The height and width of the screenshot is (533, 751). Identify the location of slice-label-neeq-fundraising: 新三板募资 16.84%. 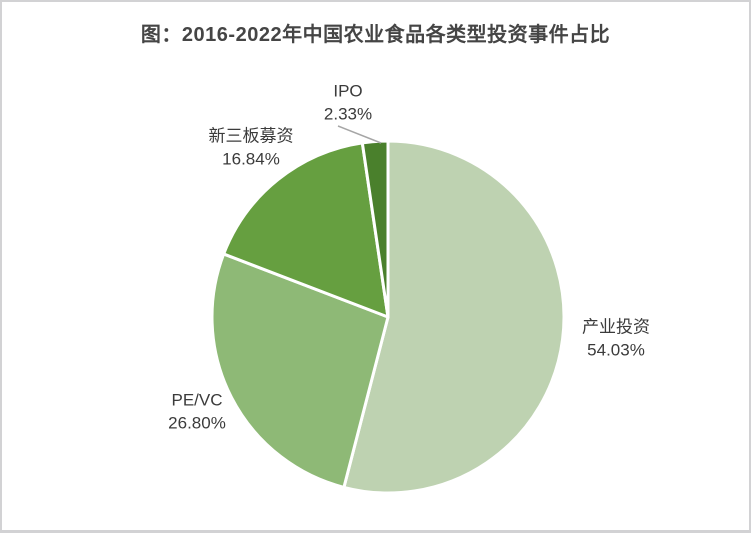
(251, 148).